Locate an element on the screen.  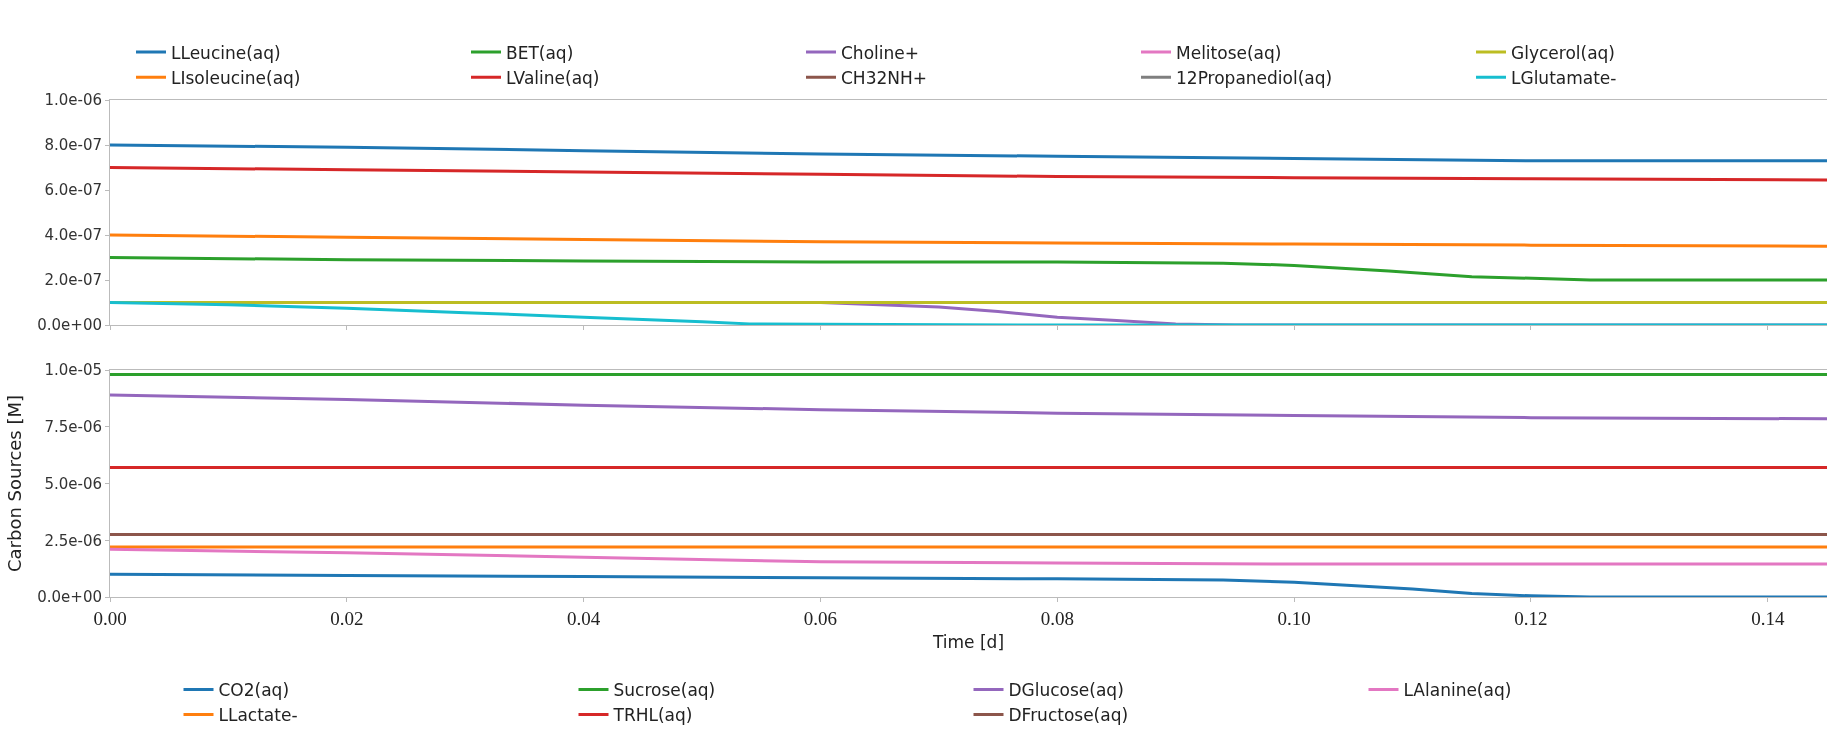
y-tick-label: 1.0e-05 is located at coordinates (73, 370).